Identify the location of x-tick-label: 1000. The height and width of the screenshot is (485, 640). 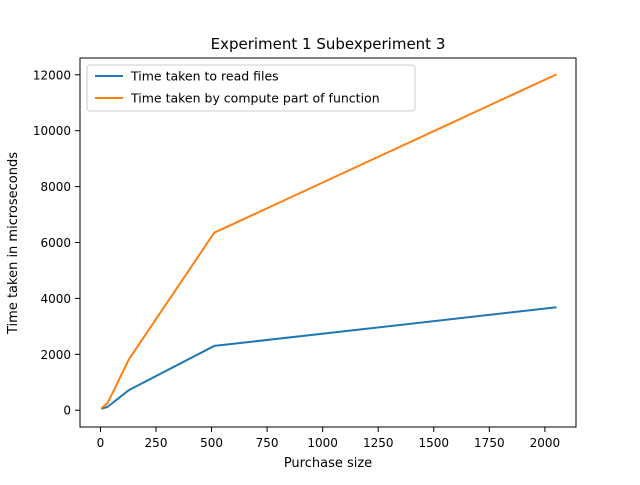
(322, 443).